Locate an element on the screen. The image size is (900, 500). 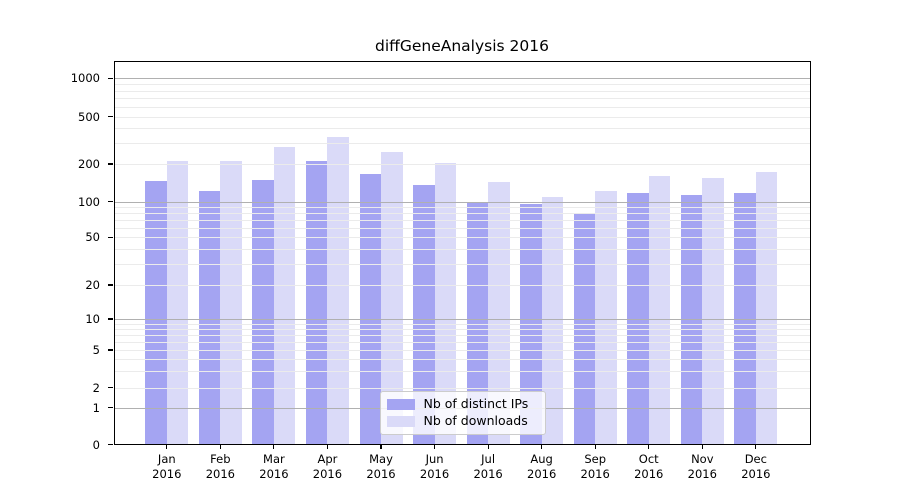
y-axis-label-2: 2 is located at coordinates (96, 387).